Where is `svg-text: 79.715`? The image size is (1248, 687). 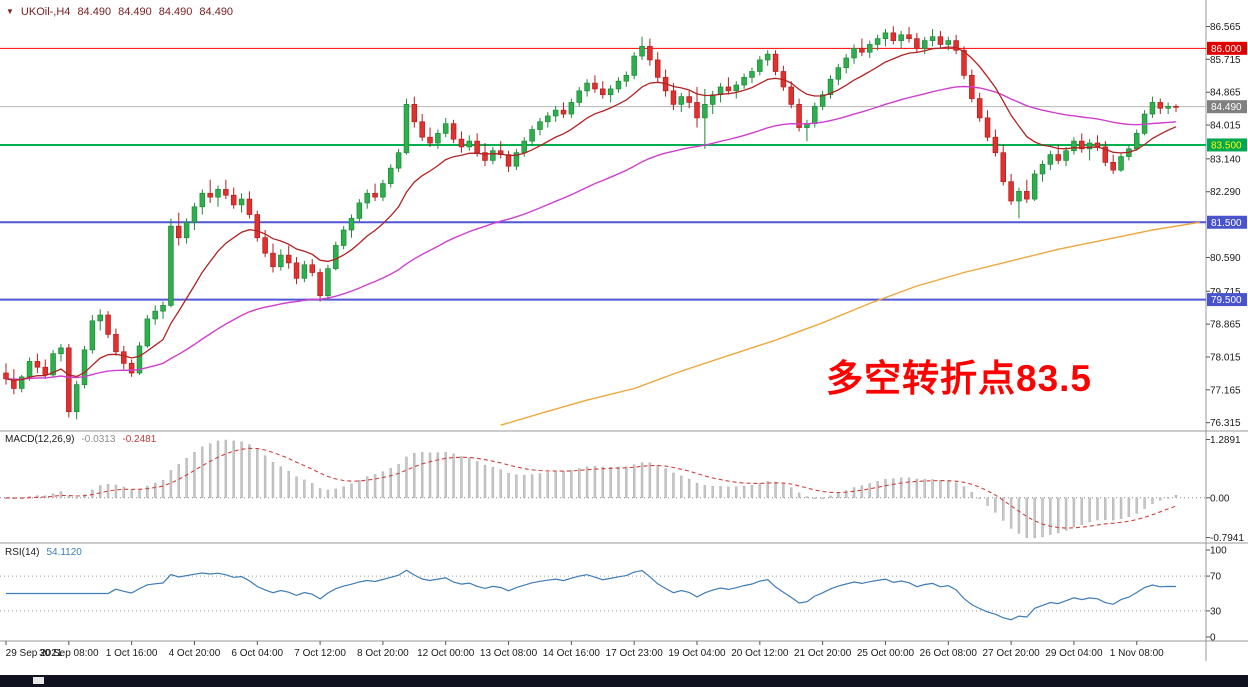 svg-text: 79.715 is located at coordinates (1225, 292).